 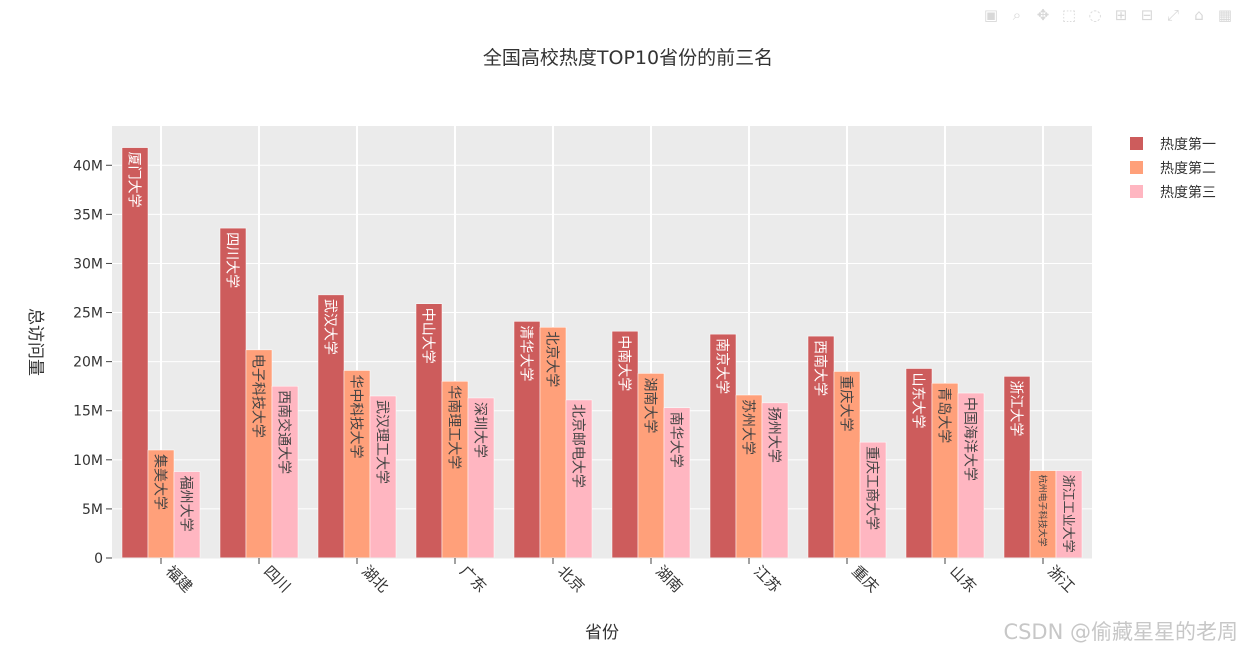 What do you see at coordinates (525, 353) in the screenshot?
I see `bar-label: 清华大学` at bounding box center [525, 353].